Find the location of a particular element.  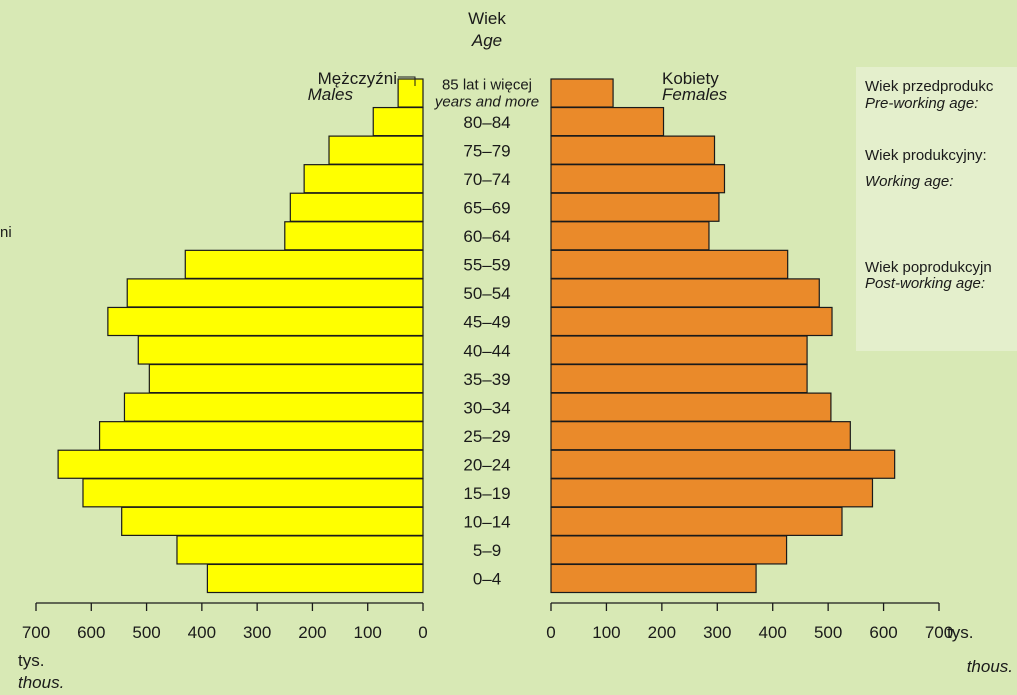

males-leader-line is located at coordinates (407, 81).